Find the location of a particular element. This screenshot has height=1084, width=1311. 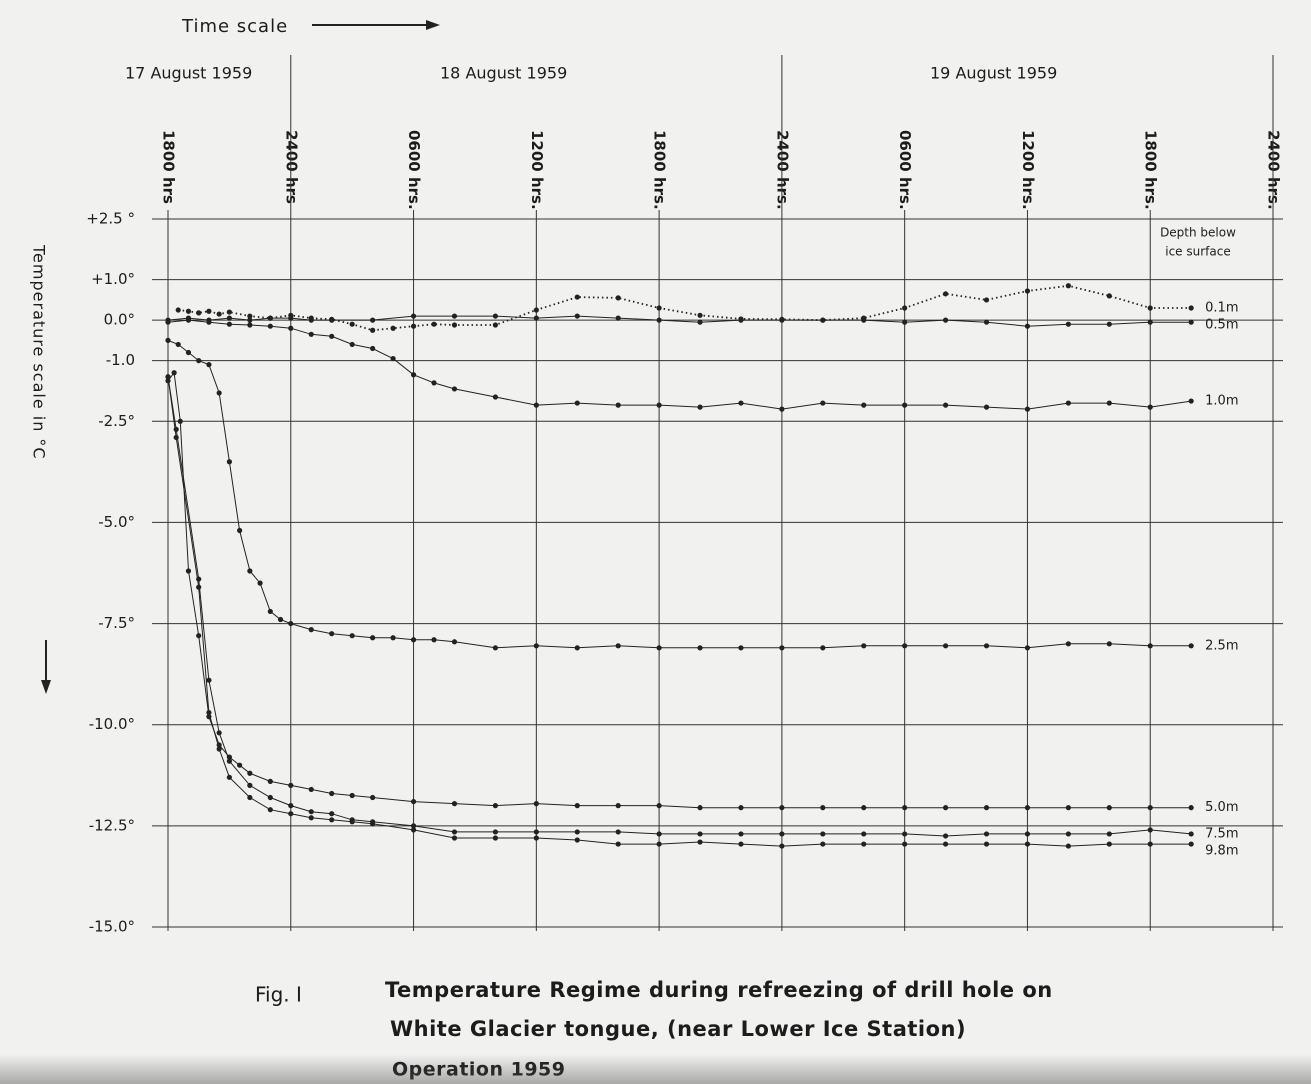

y-tick-label: -10.0° is located at coordinates (112, 724).